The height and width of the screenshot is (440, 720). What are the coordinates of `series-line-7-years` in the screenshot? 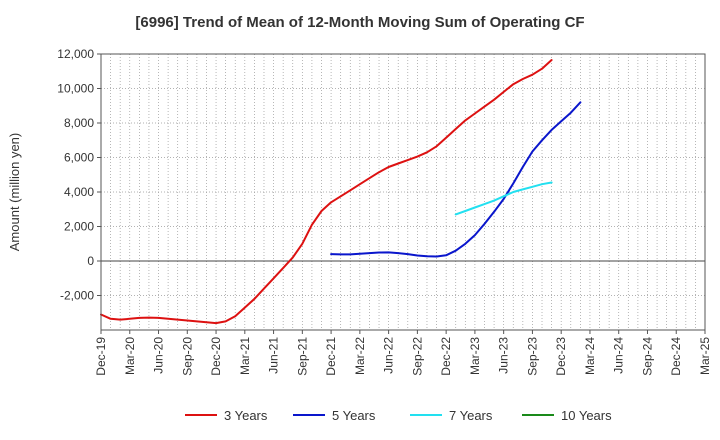 It's located at (503, 198).